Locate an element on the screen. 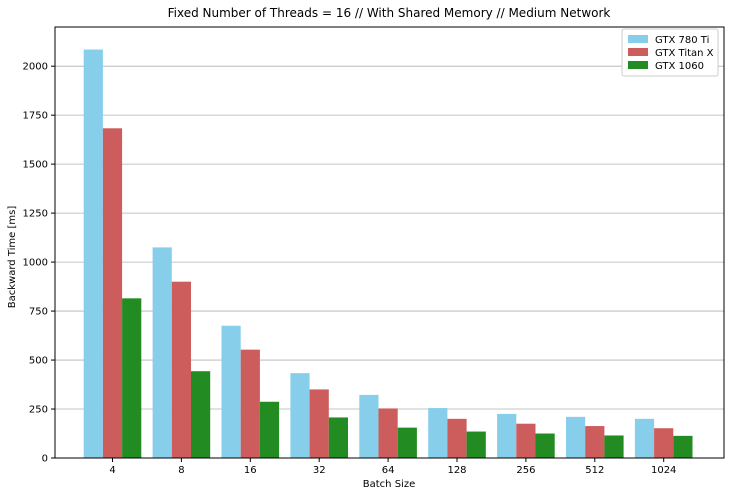 The width and height of the screenshot is (733, 496). legend-entry: GTX Titan X is located at coordinates (684, 53).